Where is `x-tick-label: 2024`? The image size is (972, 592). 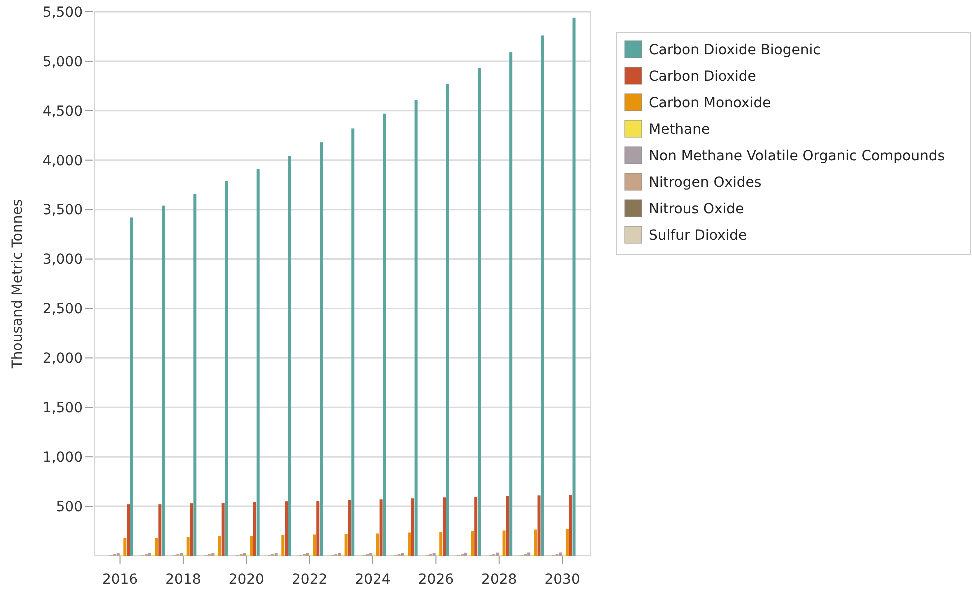
x-tick-label: 2024 is located at coordinates (373, 580).